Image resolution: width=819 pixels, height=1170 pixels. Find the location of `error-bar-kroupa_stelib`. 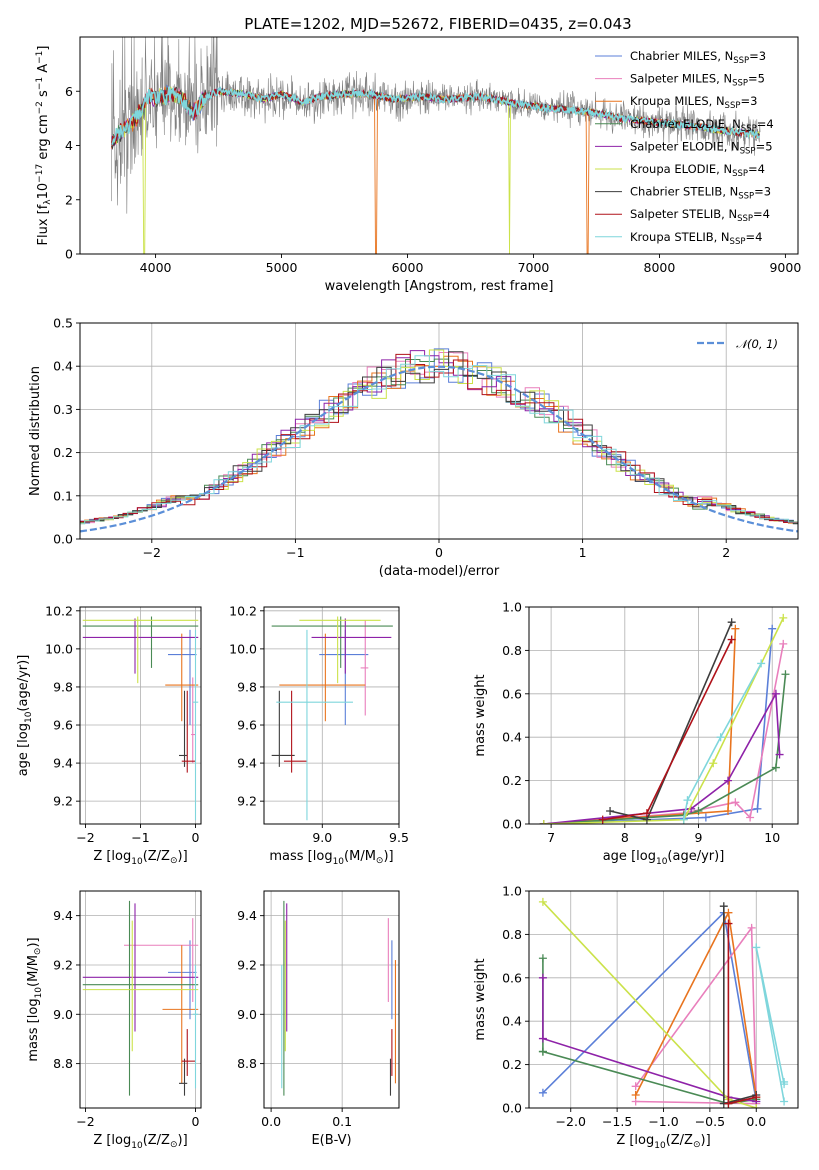

error-bar-kroupa_stelib is located at coordinates (195, 1026).